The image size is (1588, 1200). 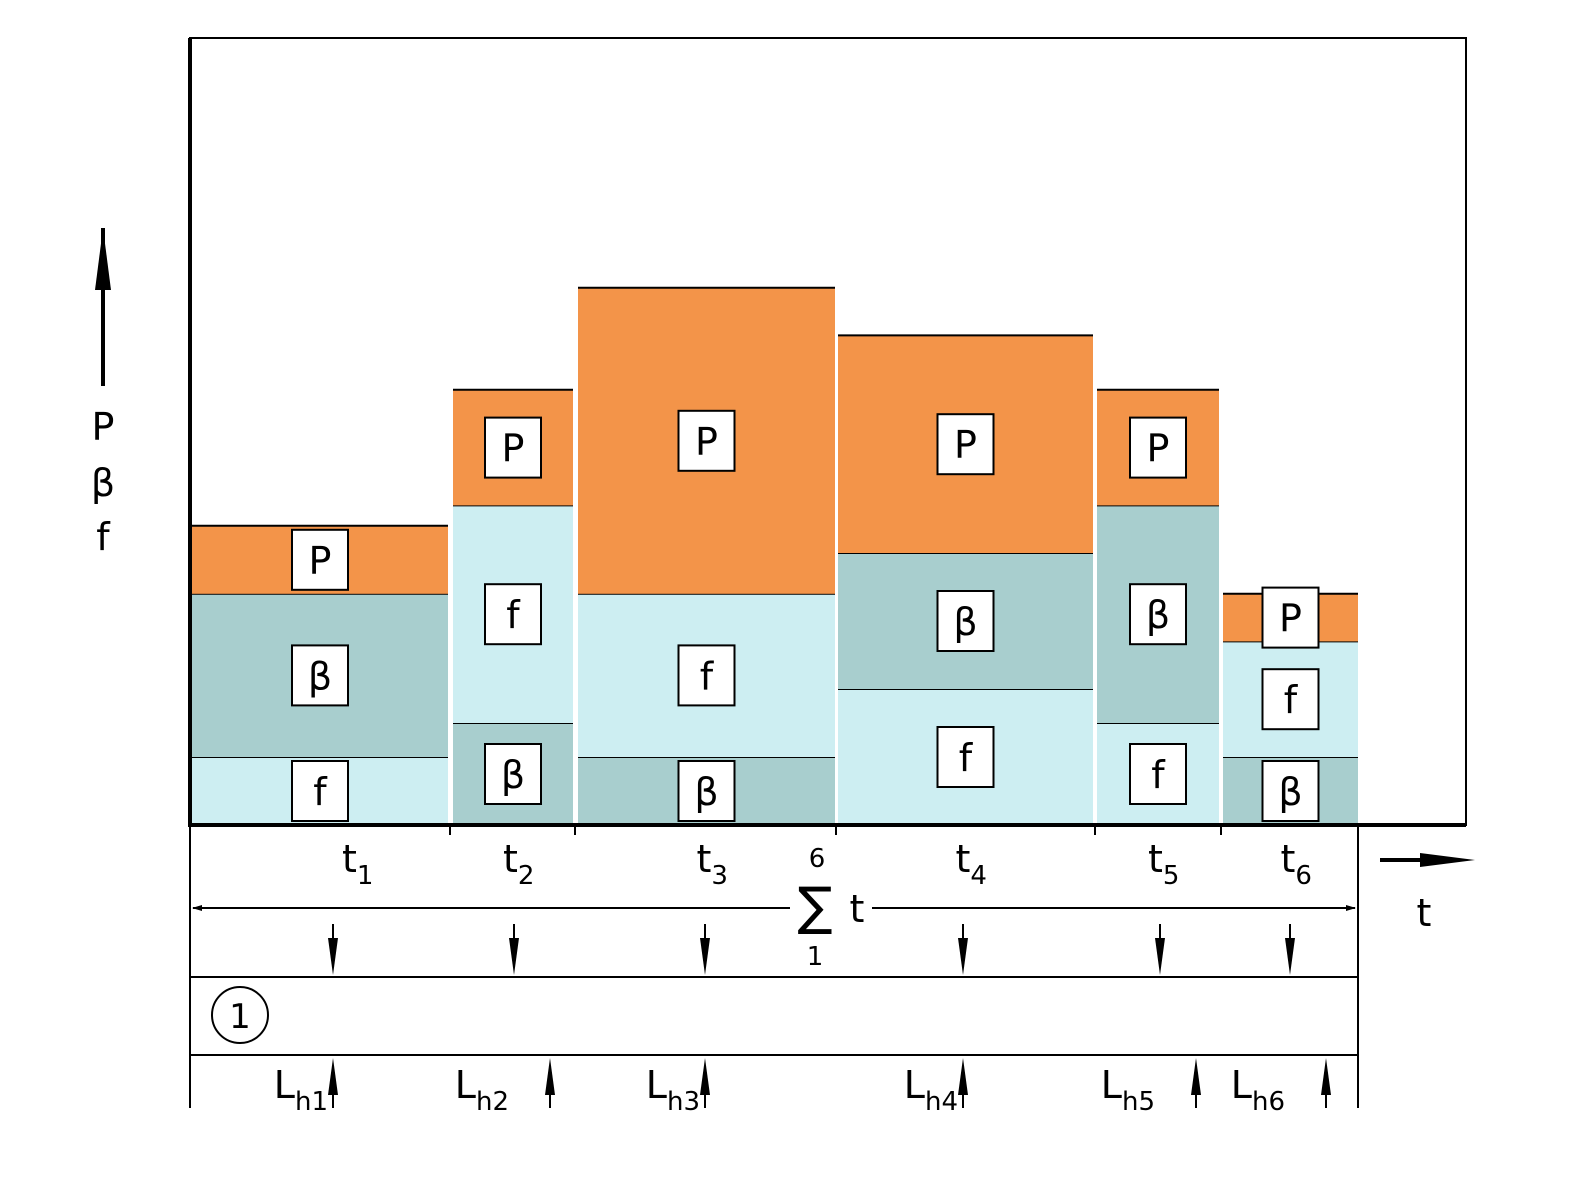 I want to click on life-label: Lh3, so click(x=673, y=1090).